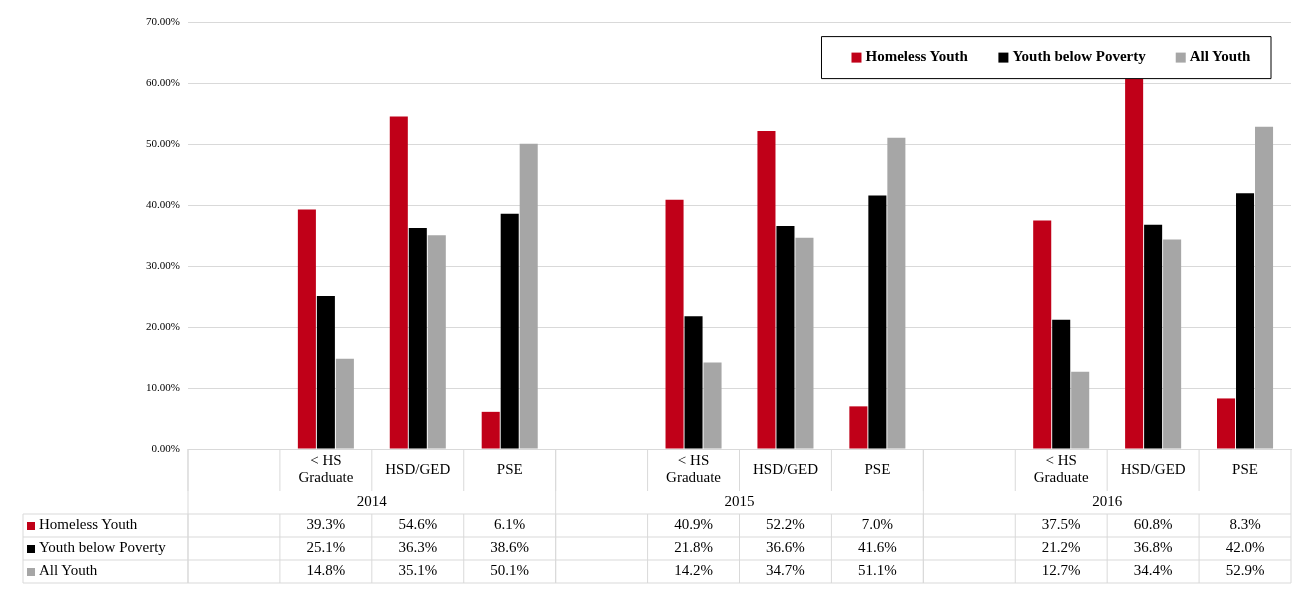 Image resolution: width=1301 pixels, height=595 pixels. I want to click on text: 2015, so click(739, 501).